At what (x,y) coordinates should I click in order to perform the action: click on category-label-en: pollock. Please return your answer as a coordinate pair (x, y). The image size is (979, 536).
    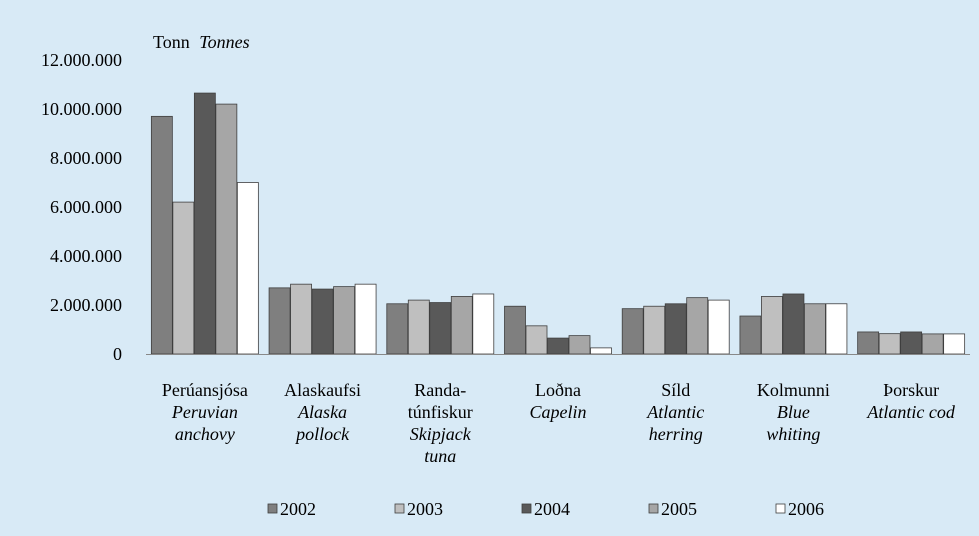
    Looking at the image, I should click on (322, 434).